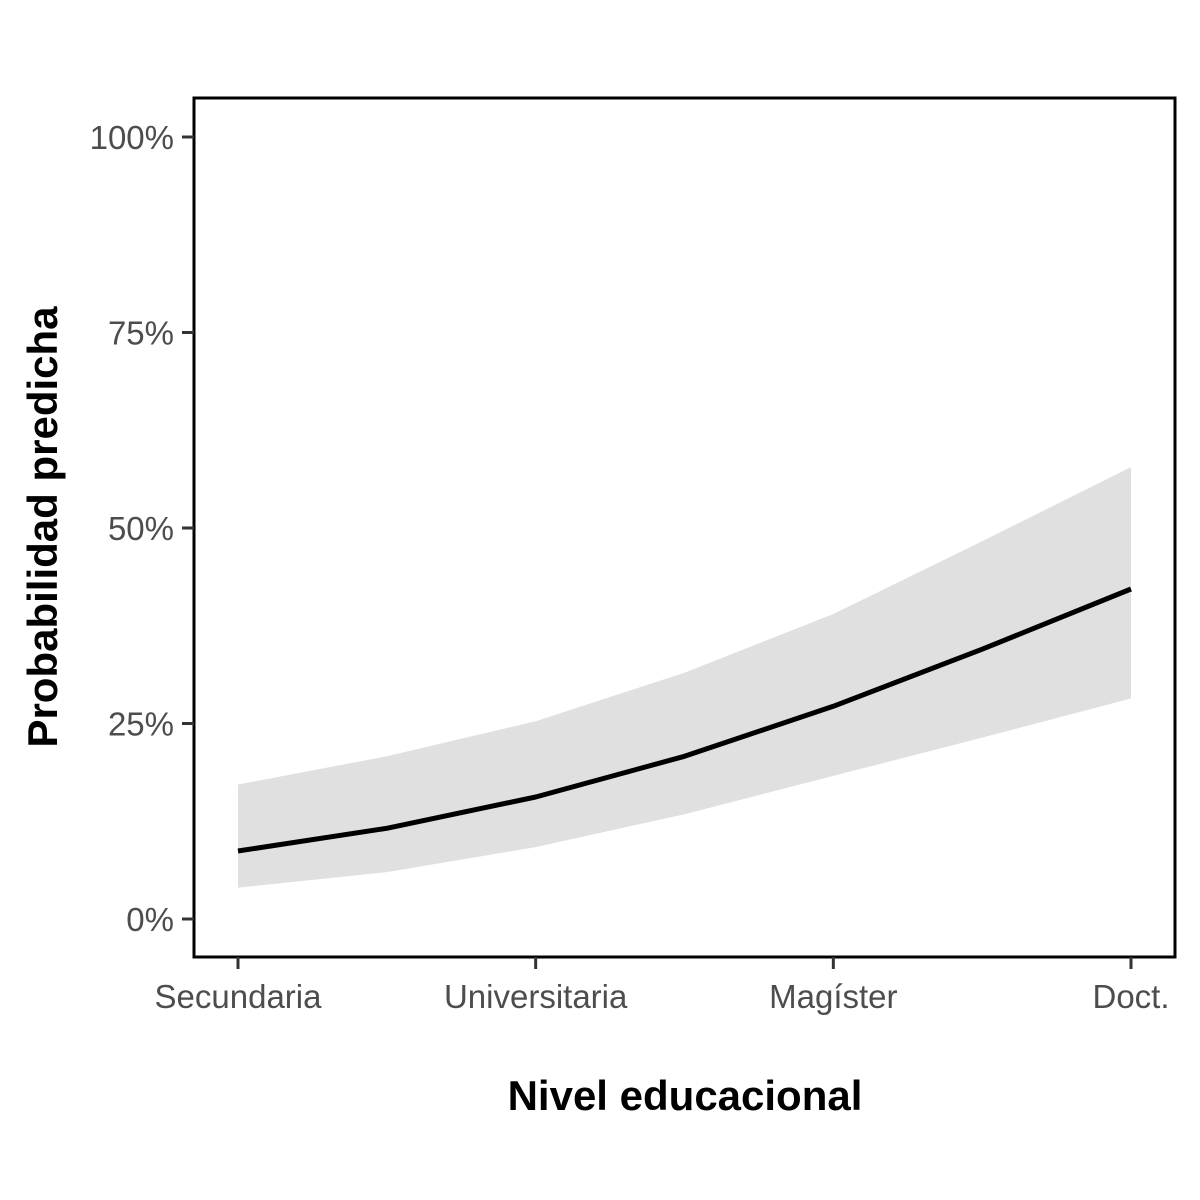 The height and width of the screenshot is (1200, 1200). I want to click on x-axis-title: Nivel educacional, so click(685, 1095).